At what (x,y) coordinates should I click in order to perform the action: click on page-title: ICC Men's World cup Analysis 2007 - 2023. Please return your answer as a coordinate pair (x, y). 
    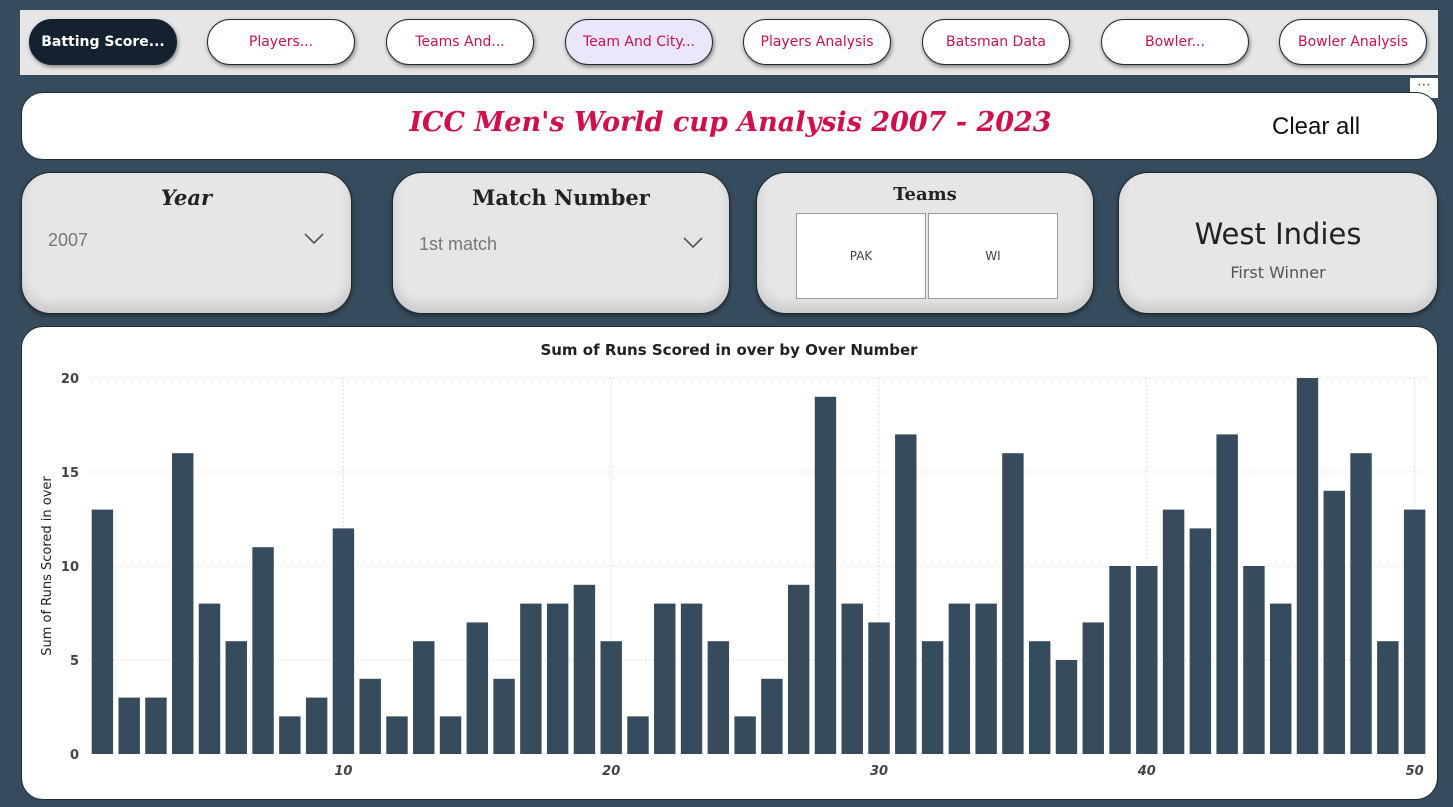
    Looking at the image, I should click on (730, 122).